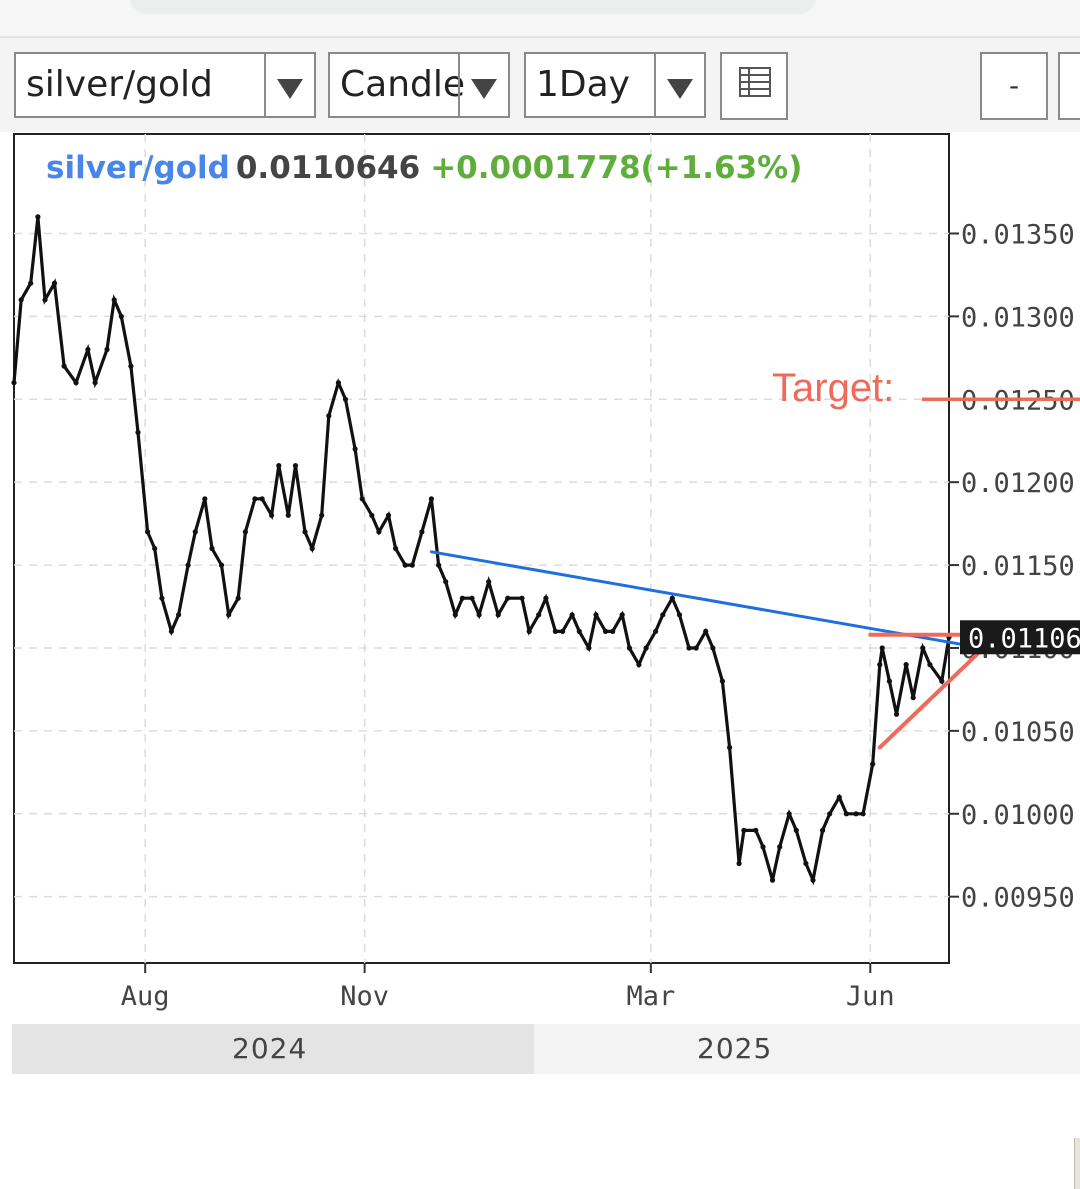  Describe the element at coordinates (1018, 566) in the screenshot. I see `y-tick-label: 0.01150` at that location.